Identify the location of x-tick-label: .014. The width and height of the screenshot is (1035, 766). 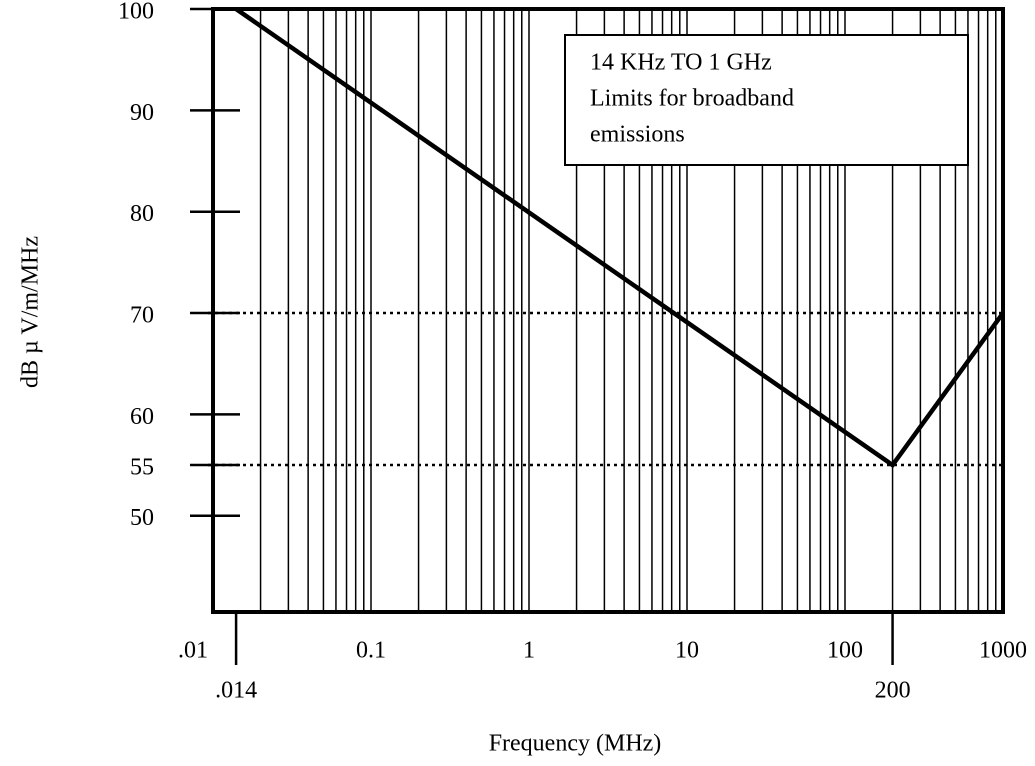
(236, 691).